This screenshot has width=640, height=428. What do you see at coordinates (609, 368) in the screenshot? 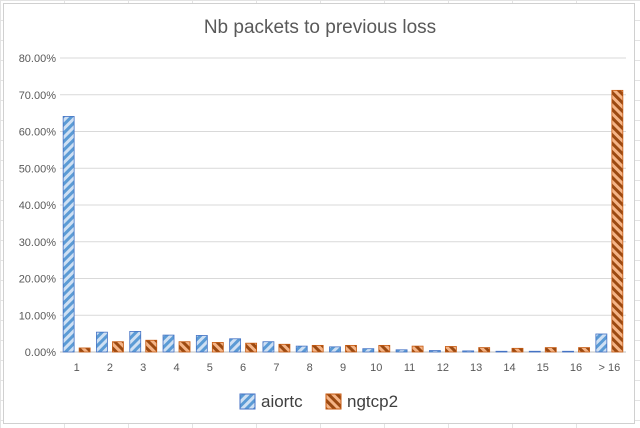
I see `x-tick-label: > 16` at bounding box center [609, 368].